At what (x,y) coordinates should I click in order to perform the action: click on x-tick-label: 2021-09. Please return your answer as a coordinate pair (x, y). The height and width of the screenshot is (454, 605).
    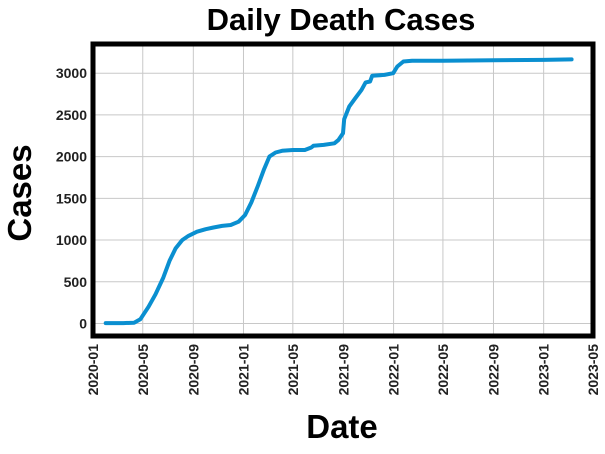
    Looking at the image, I should click on (343, 370).